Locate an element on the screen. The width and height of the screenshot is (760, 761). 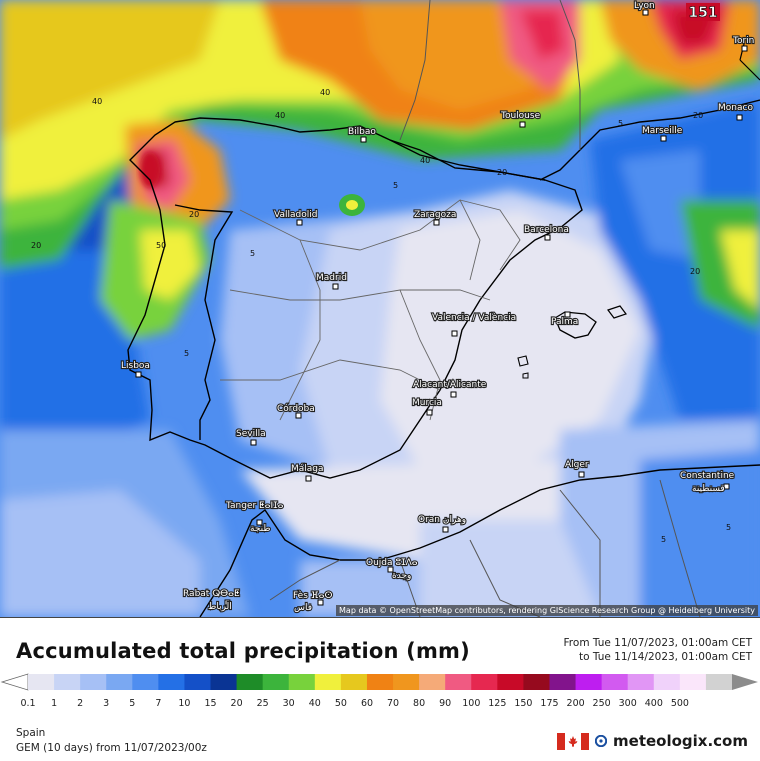
city-label-malaga: Málaga is located at coordinates (307, 469).